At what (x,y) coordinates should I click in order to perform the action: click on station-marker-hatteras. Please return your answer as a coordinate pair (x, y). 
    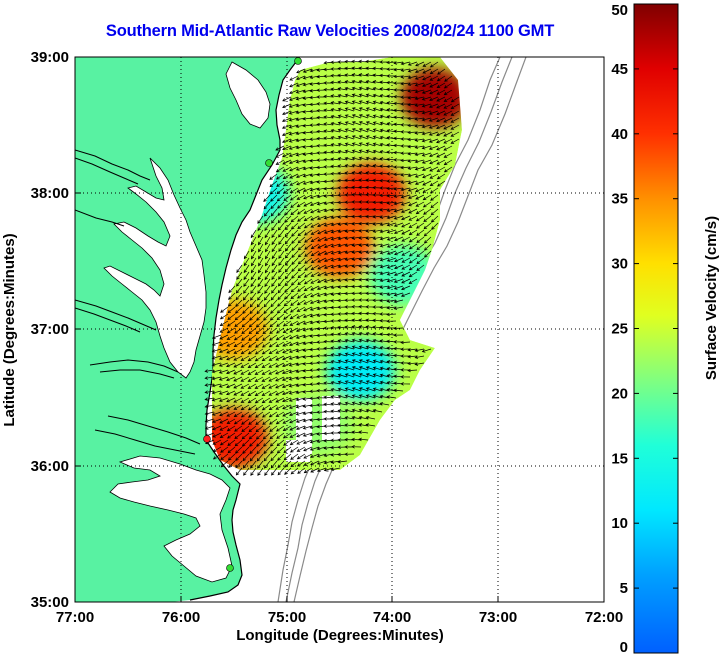
    Looking at the image, I should click on (230, 568).